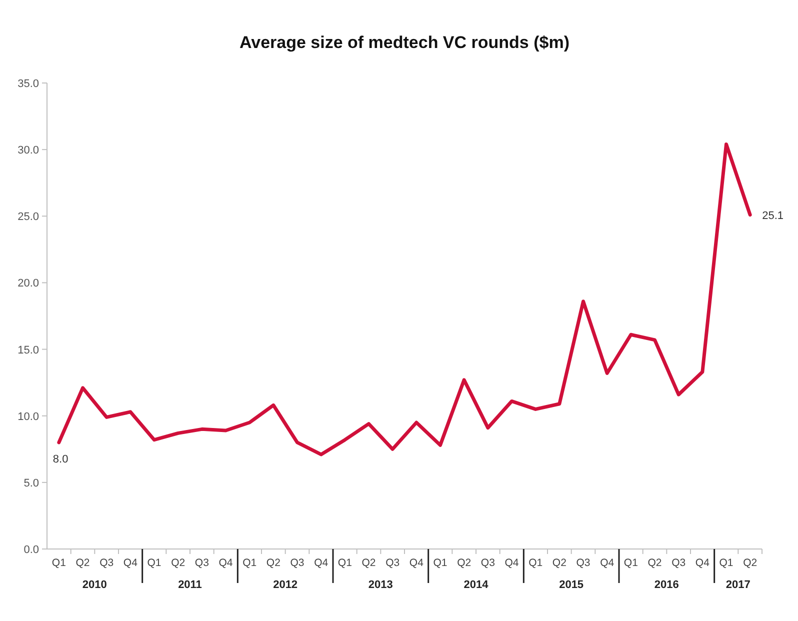  Describe the element at coordinates (28, 217) in the screenshot. I see `y-tick-label: 25.0` at that location.